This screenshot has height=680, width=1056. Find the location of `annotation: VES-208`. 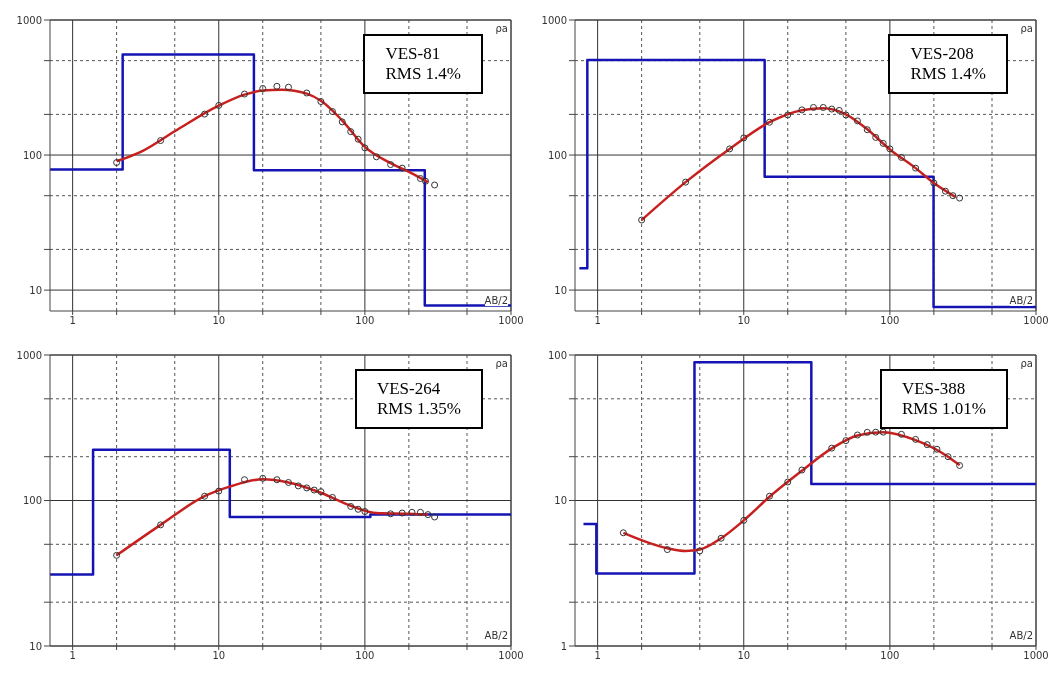

annotation: VES-208 is located at coordinates (942, 54).